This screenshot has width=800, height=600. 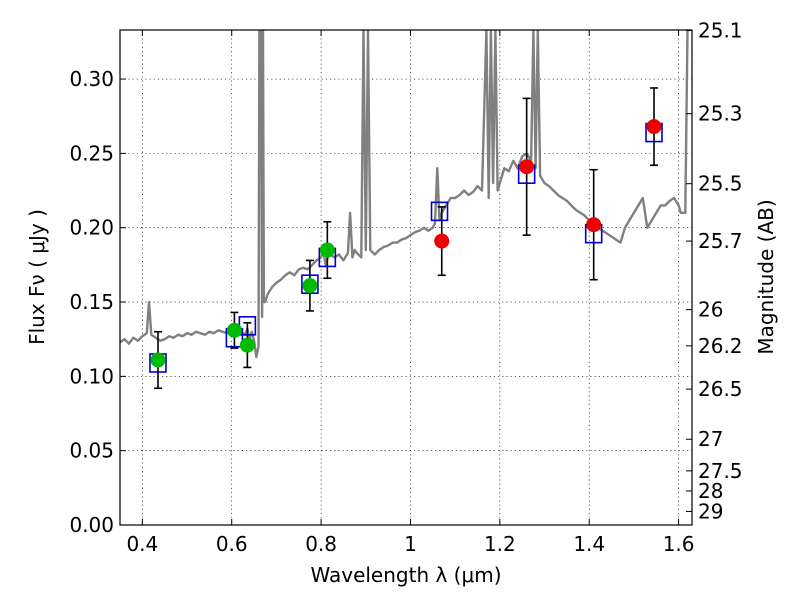 I want to click on right-tick-label: 27, so click(x=710, y=439).